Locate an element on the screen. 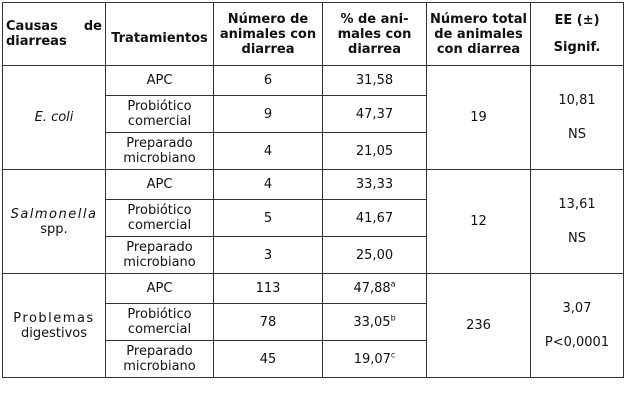 Image resolution: width=625 pixels, height=402 pixels. cause-tail: spp. is located at coordinates (54, 229).